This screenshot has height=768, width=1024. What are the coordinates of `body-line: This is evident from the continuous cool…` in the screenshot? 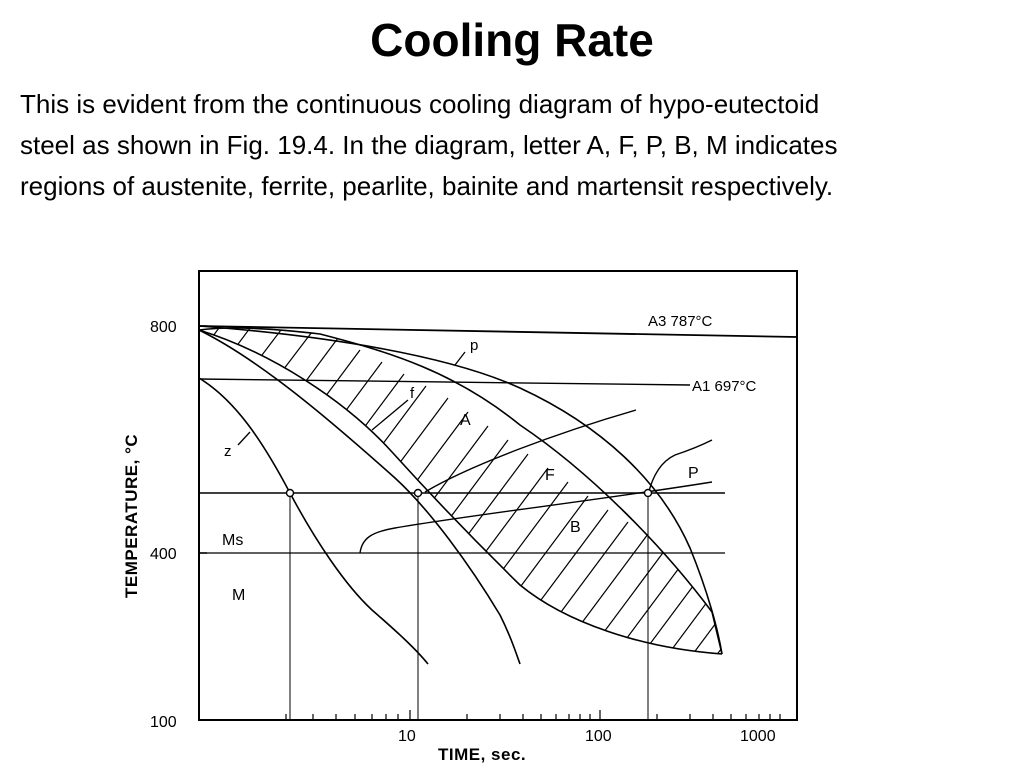 It's located at (420, 104).